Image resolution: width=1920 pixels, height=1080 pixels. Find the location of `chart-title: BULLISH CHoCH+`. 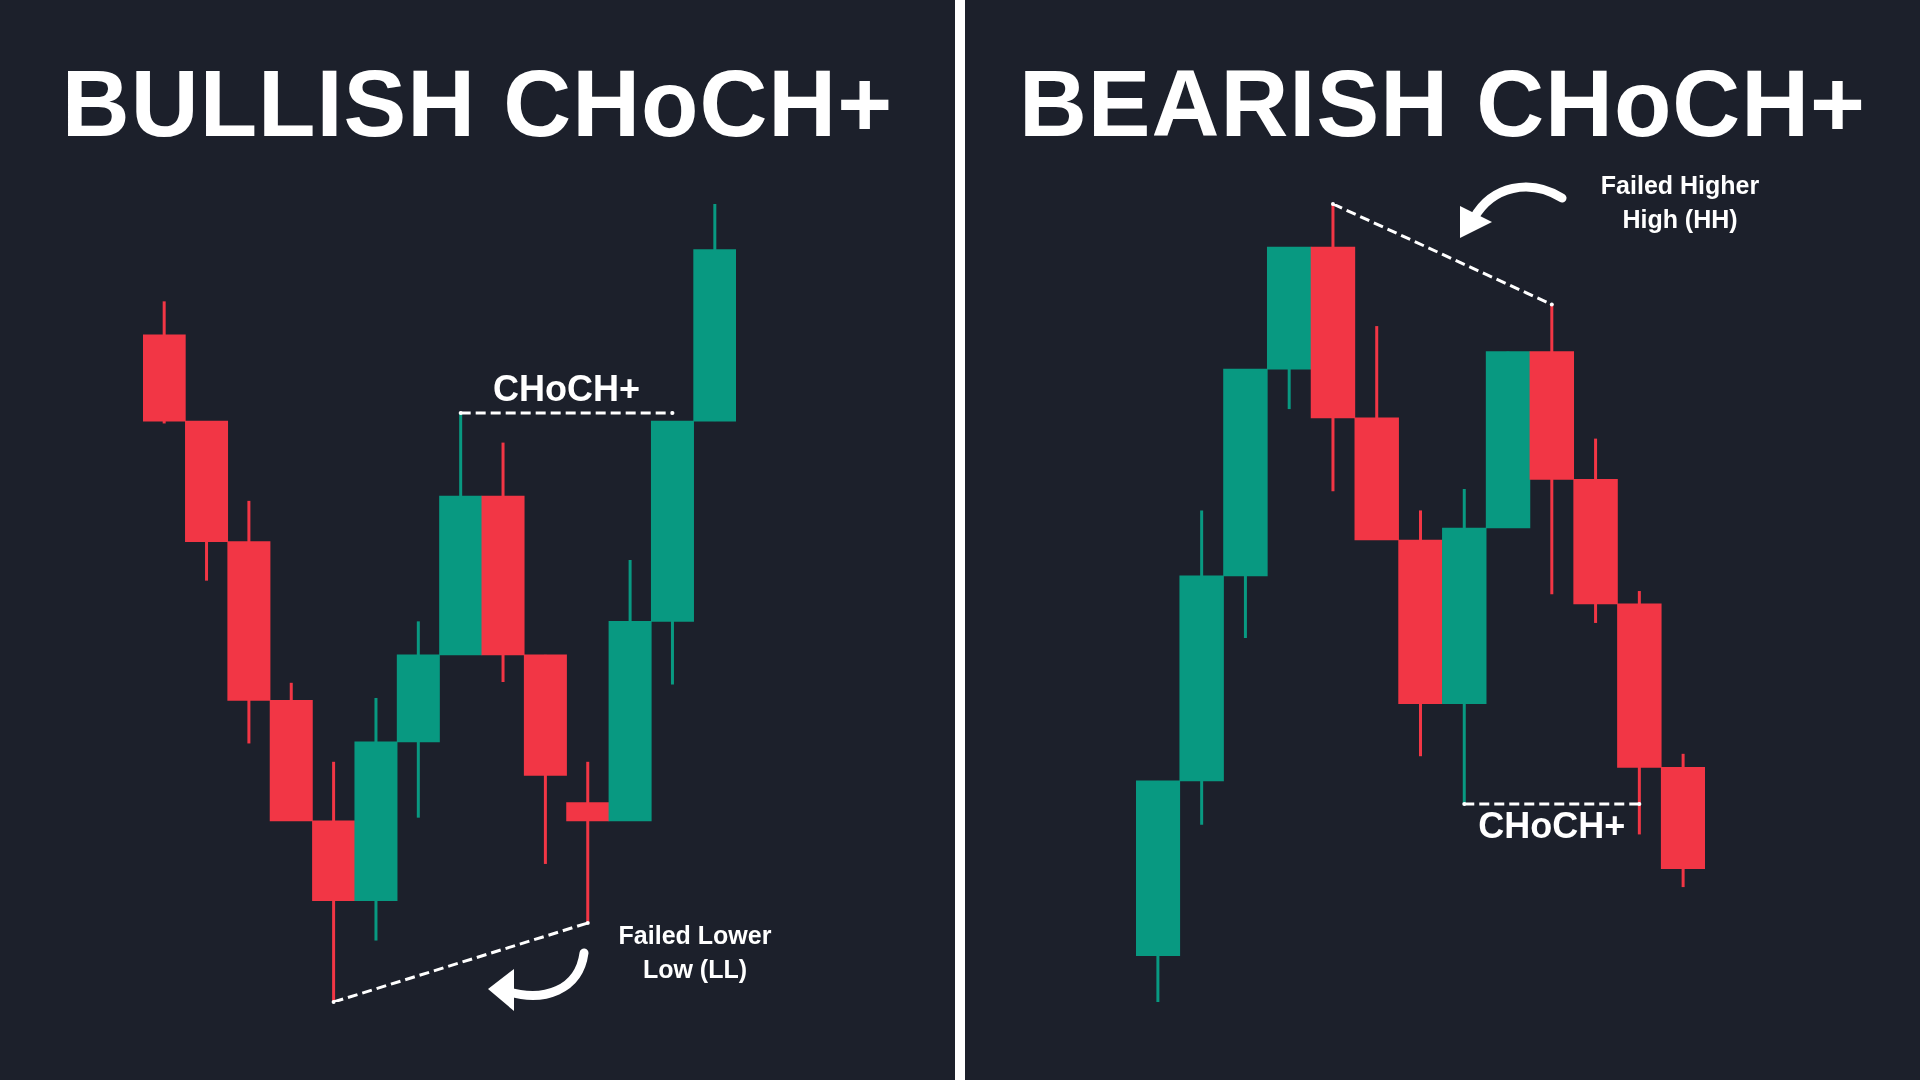

chart-title: BULLISH CHoCH+ is located at coordinates (477, 104).